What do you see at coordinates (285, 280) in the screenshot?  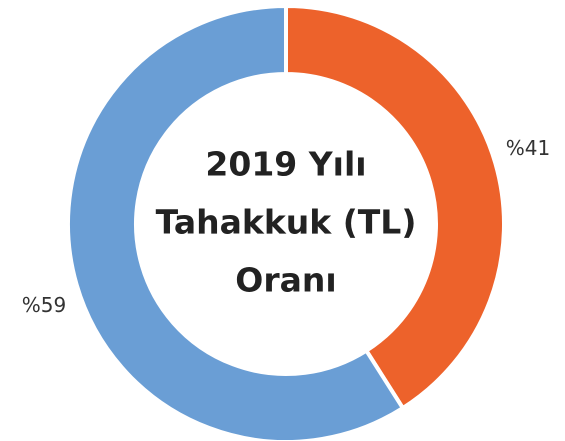 I see `chart-title: Oranı` at bounding box center [285, 280].